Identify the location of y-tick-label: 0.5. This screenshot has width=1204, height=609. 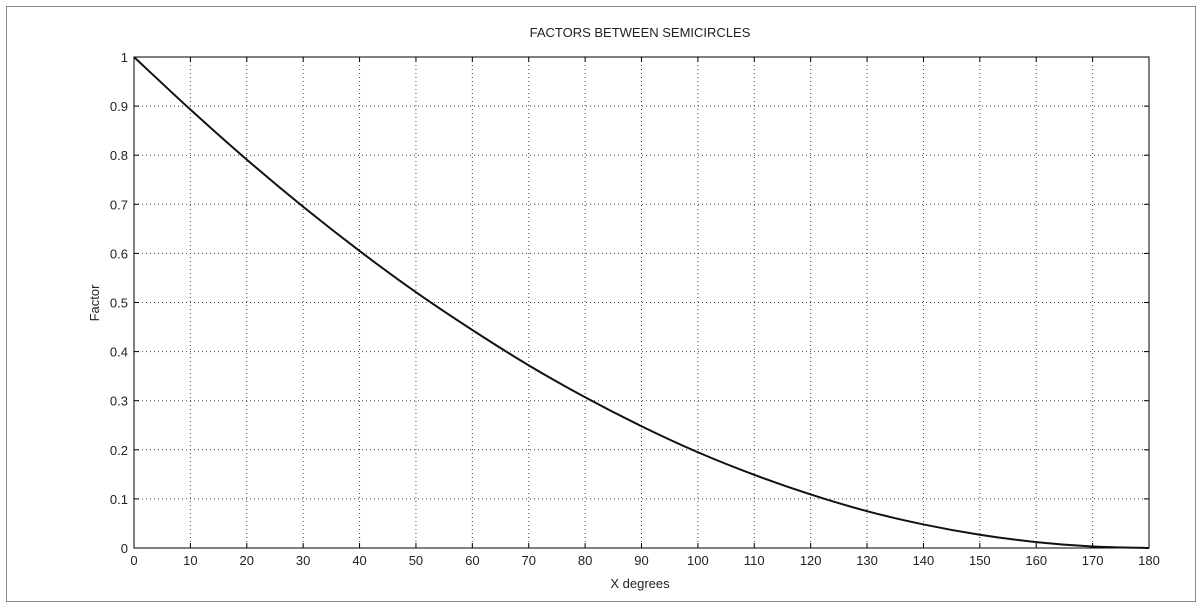
(119, 303).